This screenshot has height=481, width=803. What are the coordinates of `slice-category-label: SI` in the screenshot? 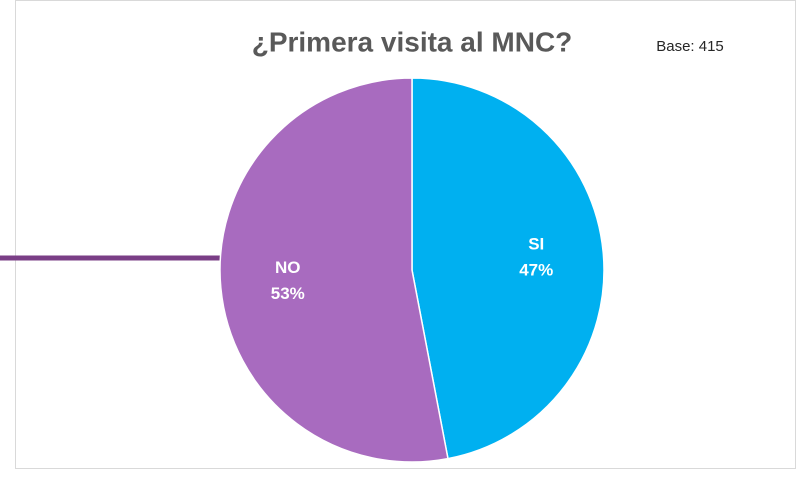 It's located at (536, 244).